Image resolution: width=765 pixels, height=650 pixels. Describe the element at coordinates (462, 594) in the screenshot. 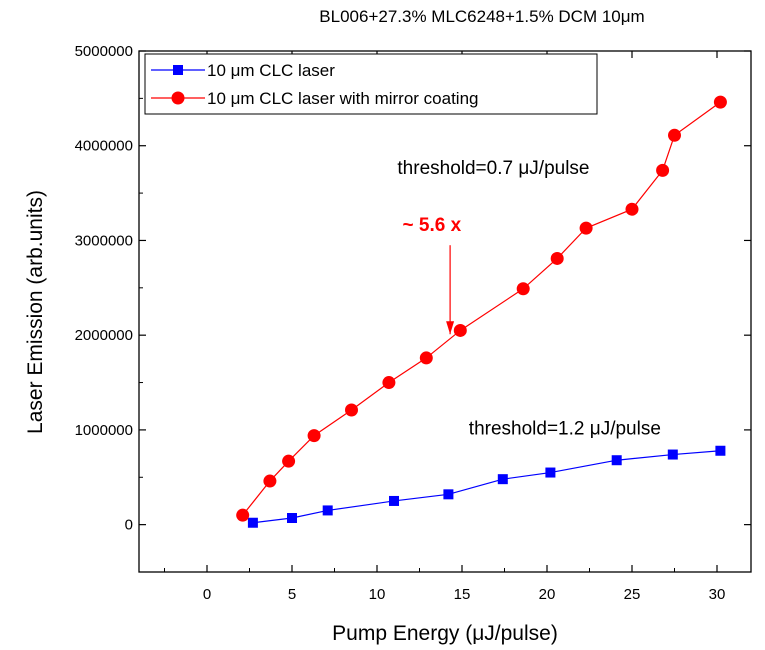

I see `x-tick-label: 15` at that location.